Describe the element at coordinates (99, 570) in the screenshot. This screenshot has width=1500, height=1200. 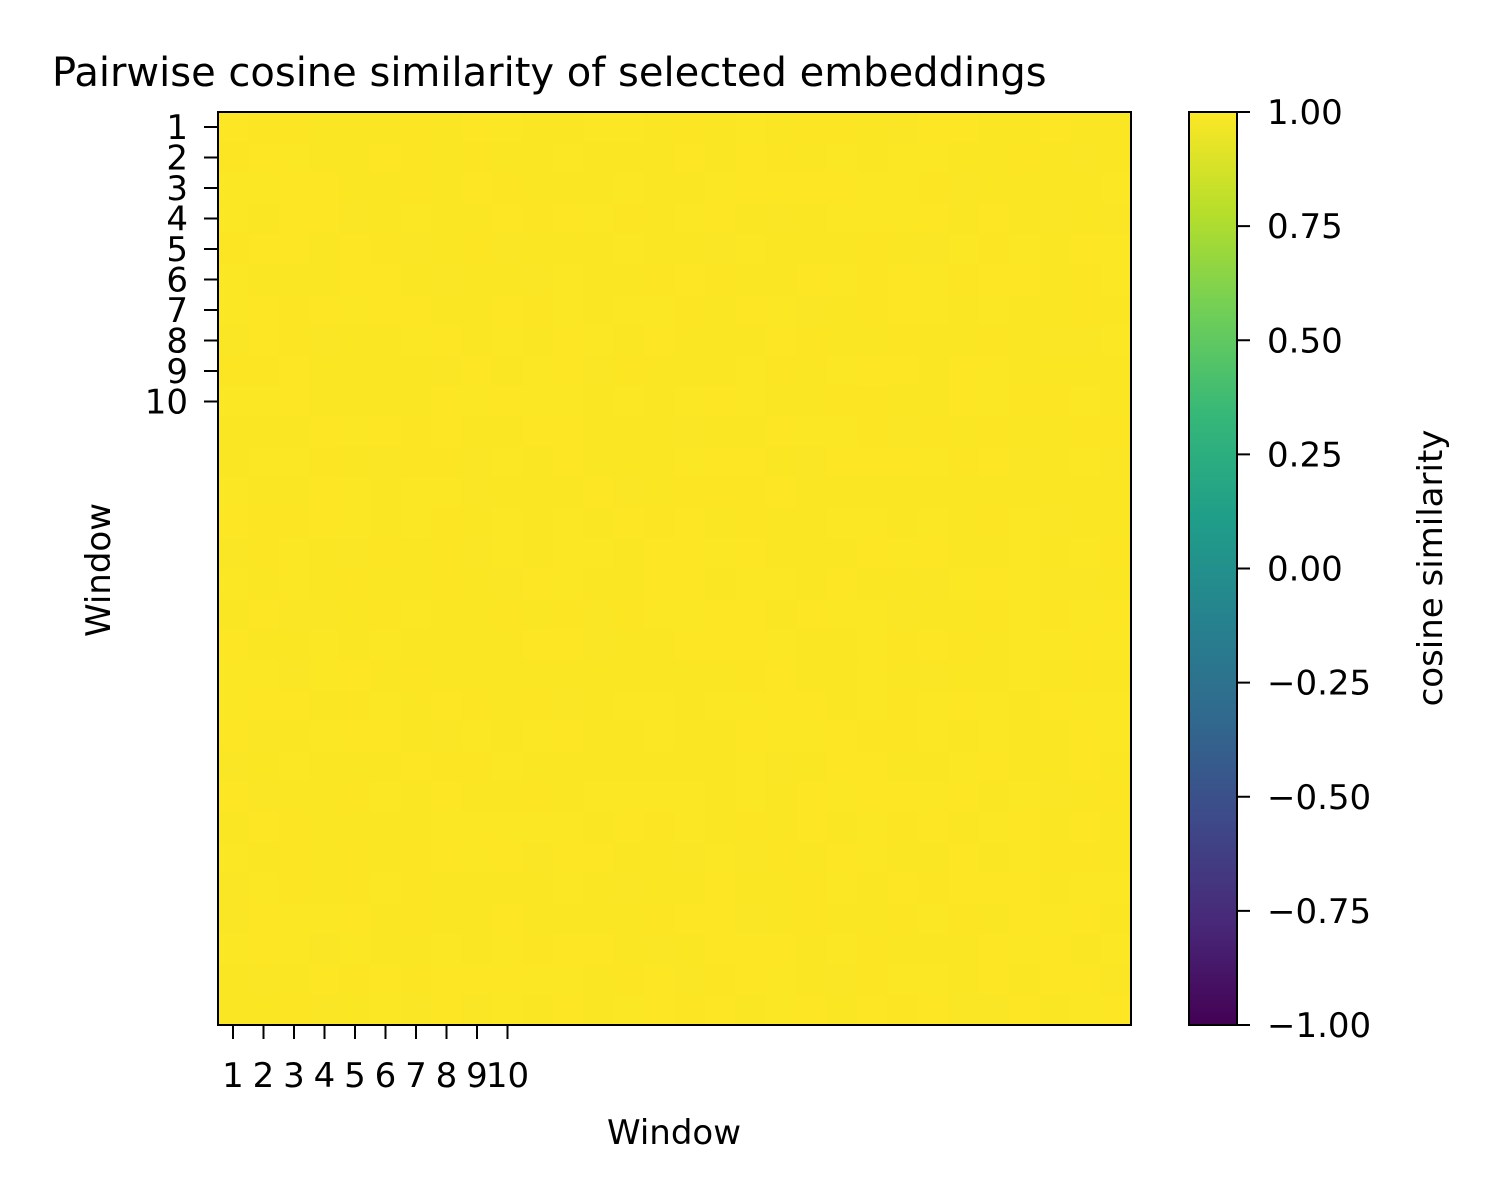
I see `y-axis-label: Window` at that location.